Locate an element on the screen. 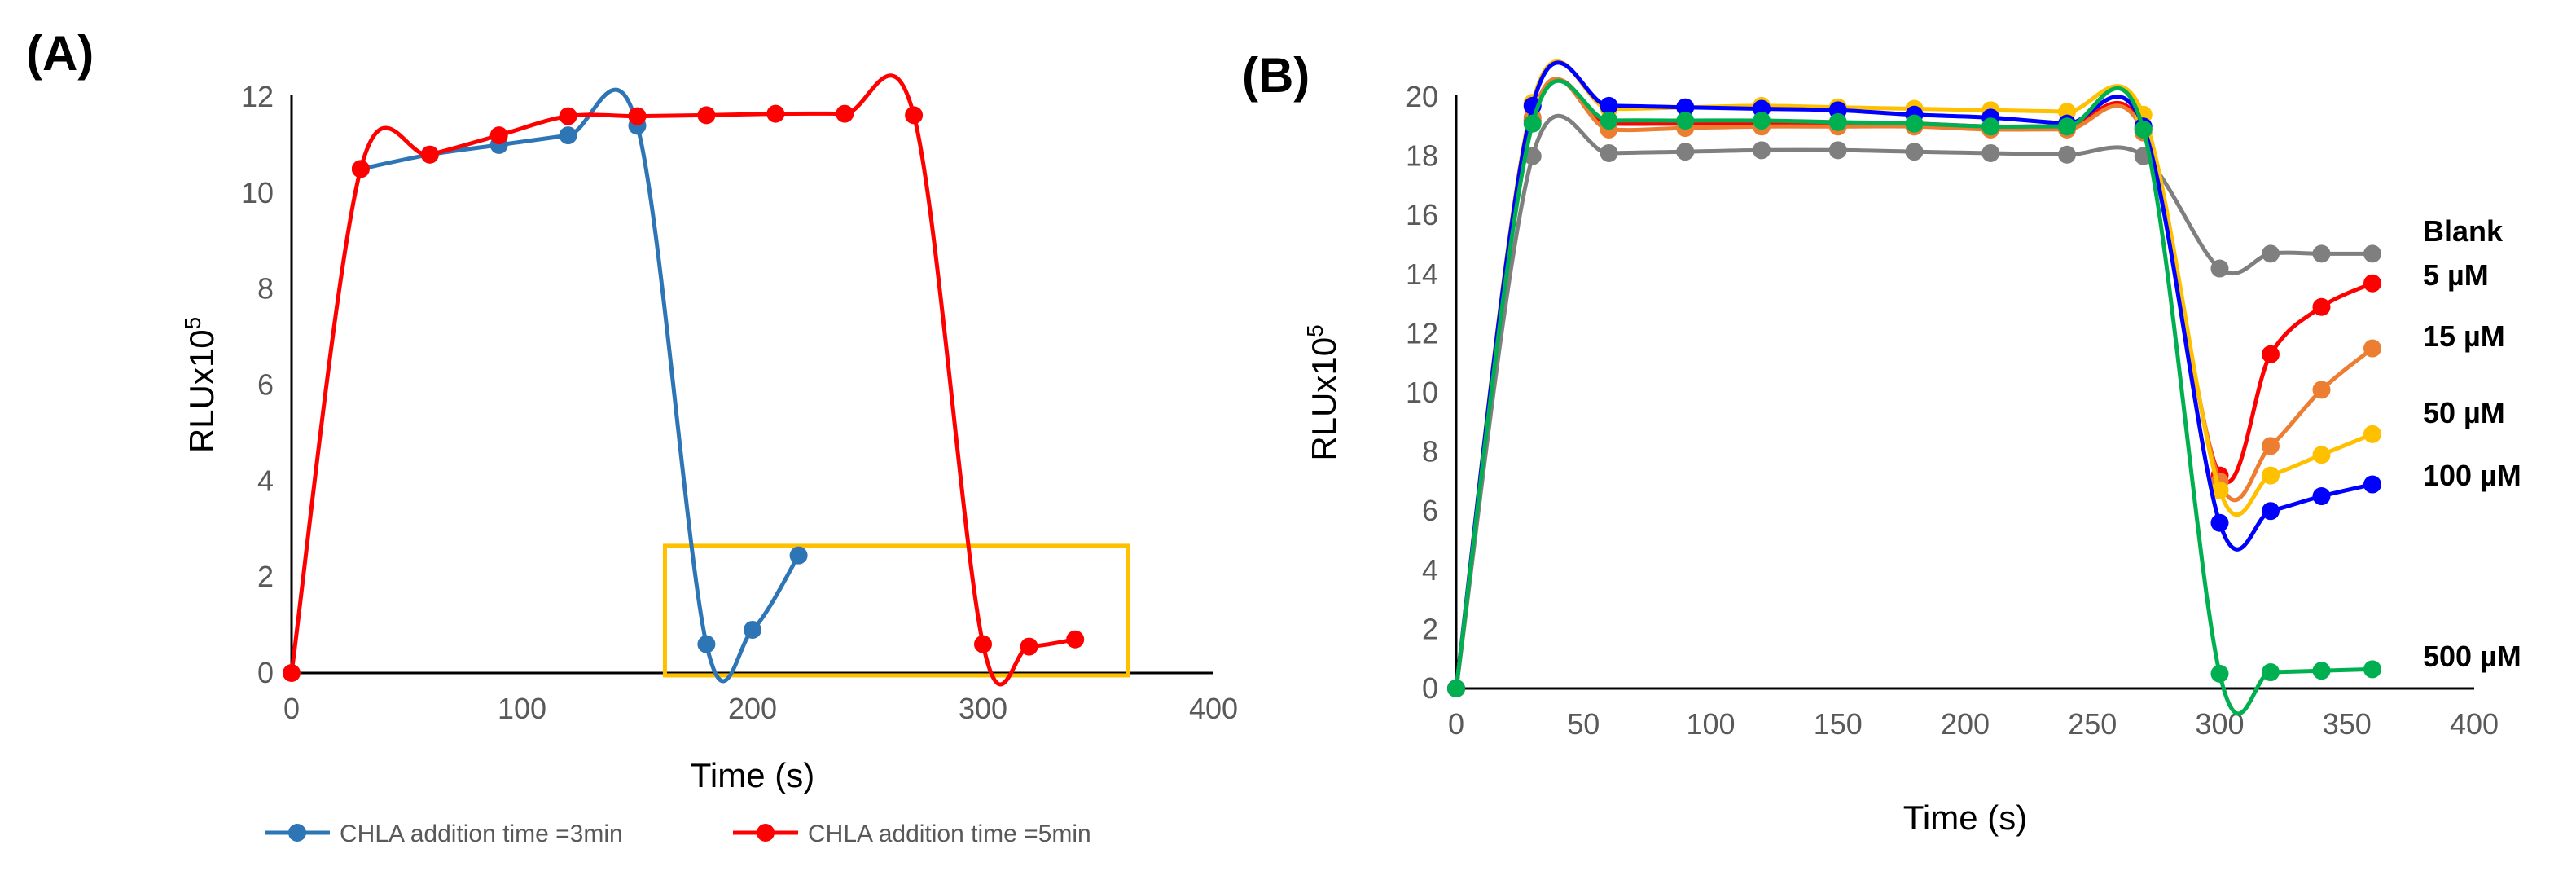  panel-a-label: (A) is located at coordinates (60, 53).